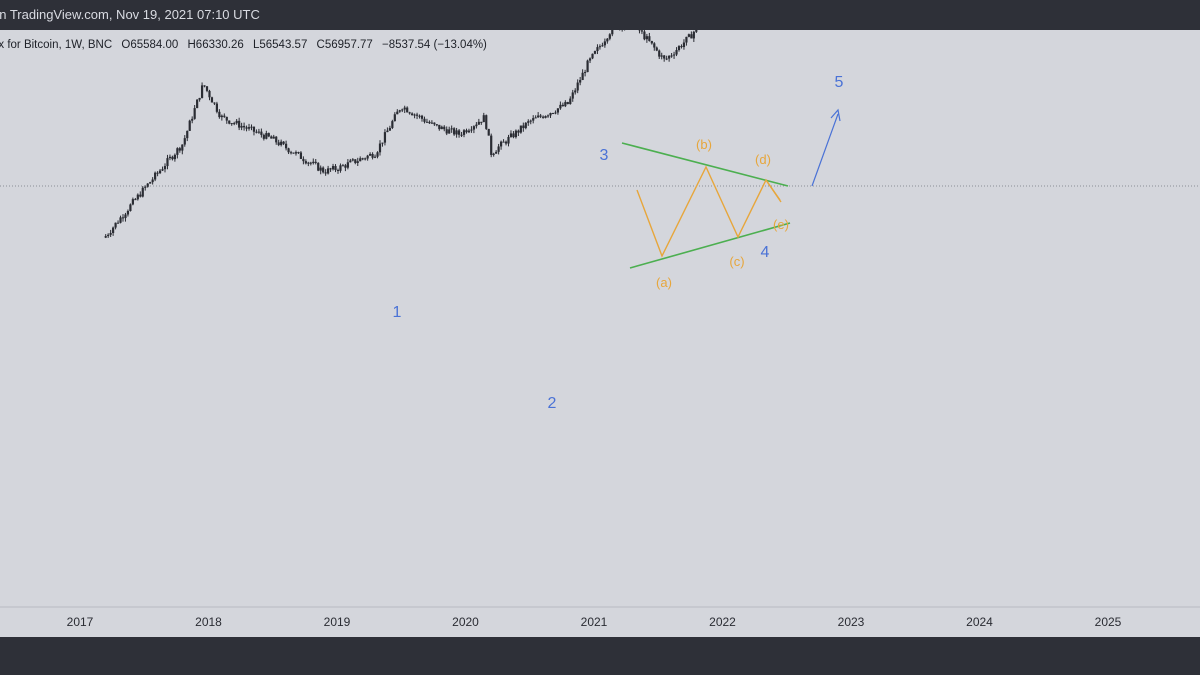 The width and height of the screenshot is (1200, 675). I want to click on wave-5-arrow, so click(825, 150).